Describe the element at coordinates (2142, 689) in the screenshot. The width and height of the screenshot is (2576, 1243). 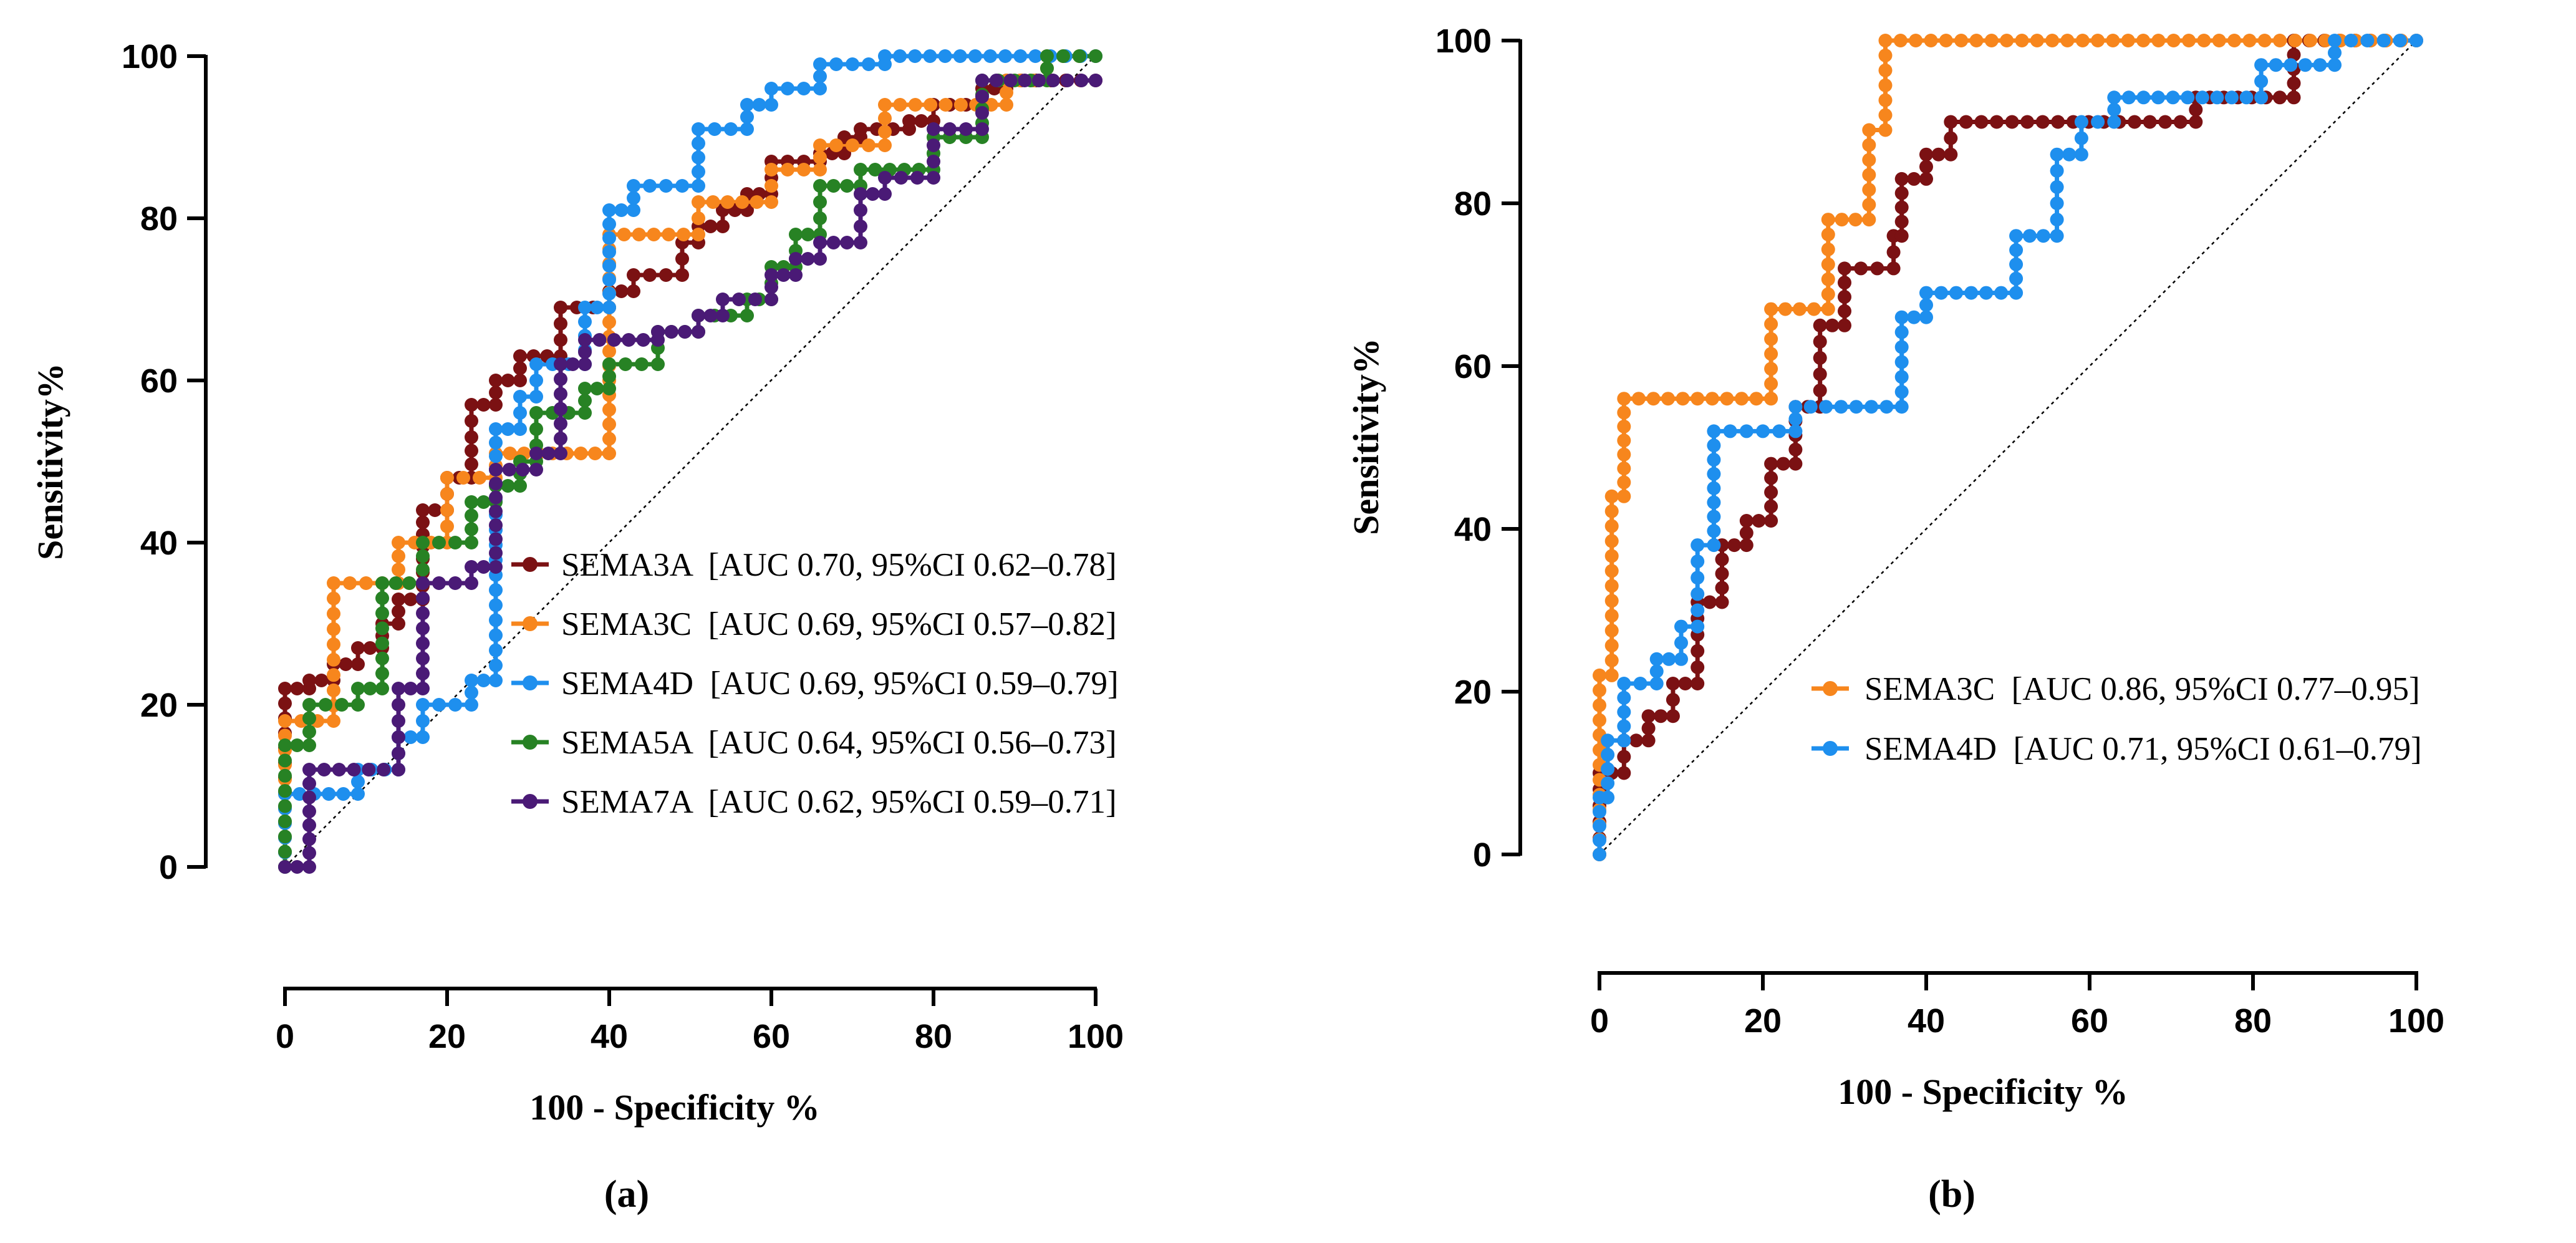
I see `panel-b-legend-label: SEMA3C [AUC 0.86, 95%CI 0.77–0.95]` at that location.